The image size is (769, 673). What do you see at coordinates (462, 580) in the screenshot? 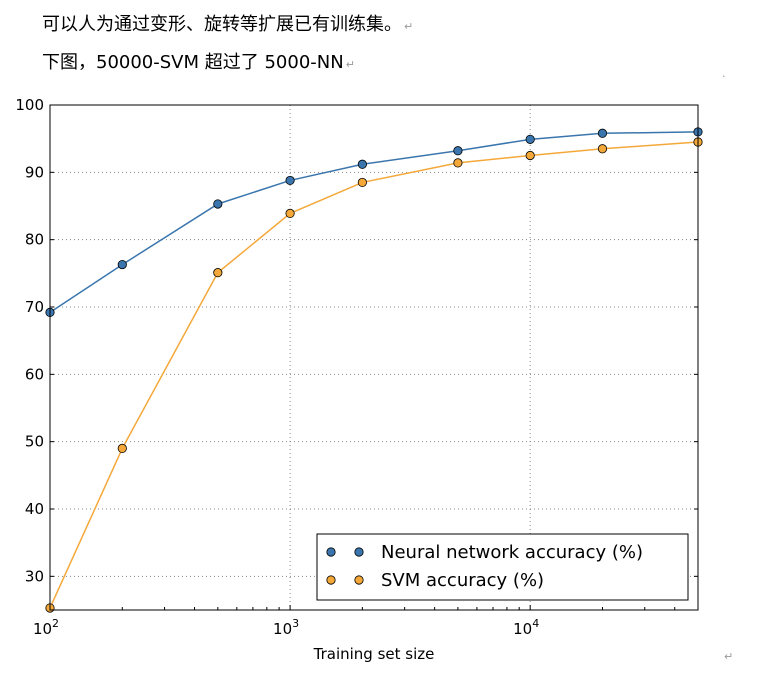
I see `legend-label: SVM accuracy (%)` at bounding box center [462, 580].